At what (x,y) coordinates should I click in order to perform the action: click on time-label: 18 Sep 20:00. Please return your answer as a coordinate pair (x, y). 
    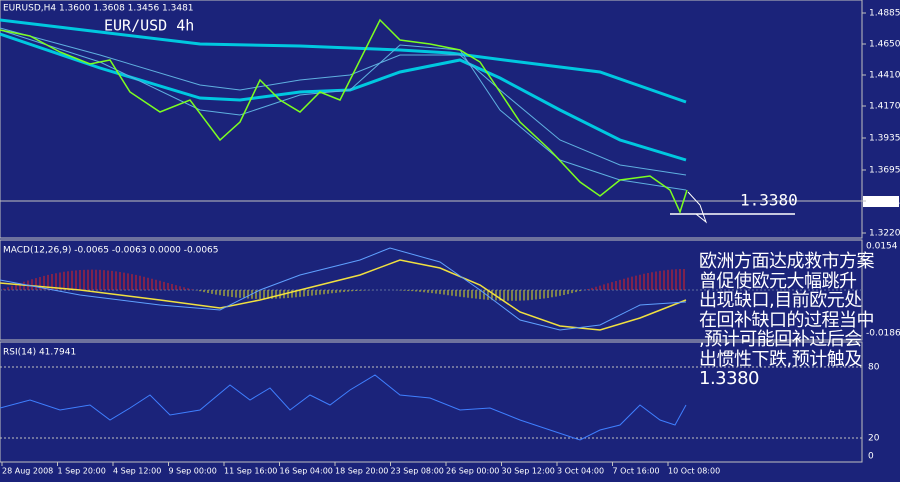
    Looking at the image, I should click on (361, 471).